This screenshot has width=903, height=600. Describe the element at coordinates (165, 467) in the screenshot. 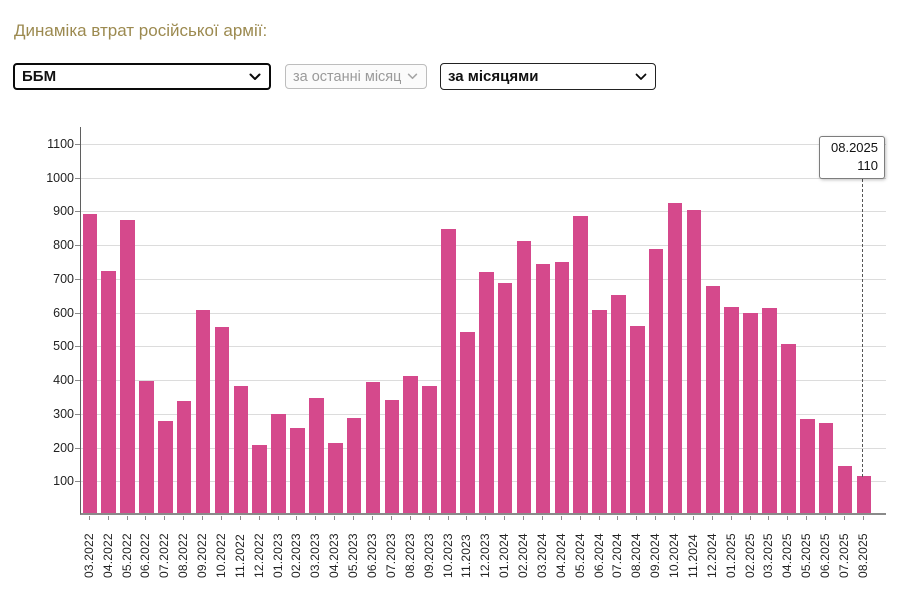

I see `bar-07.2022` at that location.